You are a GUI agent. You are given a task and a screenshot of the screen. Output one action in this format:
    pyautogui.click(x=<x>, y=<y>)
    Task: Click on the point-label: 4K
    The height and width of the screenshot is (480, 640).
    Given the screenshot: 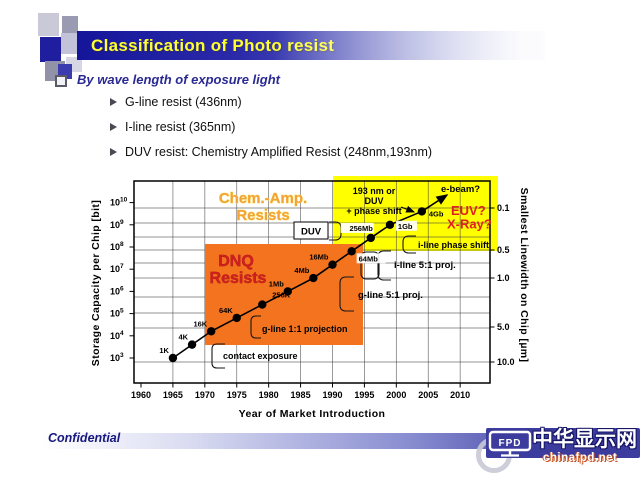 What is the action you would take?
    pyautogui.click(x=183, y=337)
    